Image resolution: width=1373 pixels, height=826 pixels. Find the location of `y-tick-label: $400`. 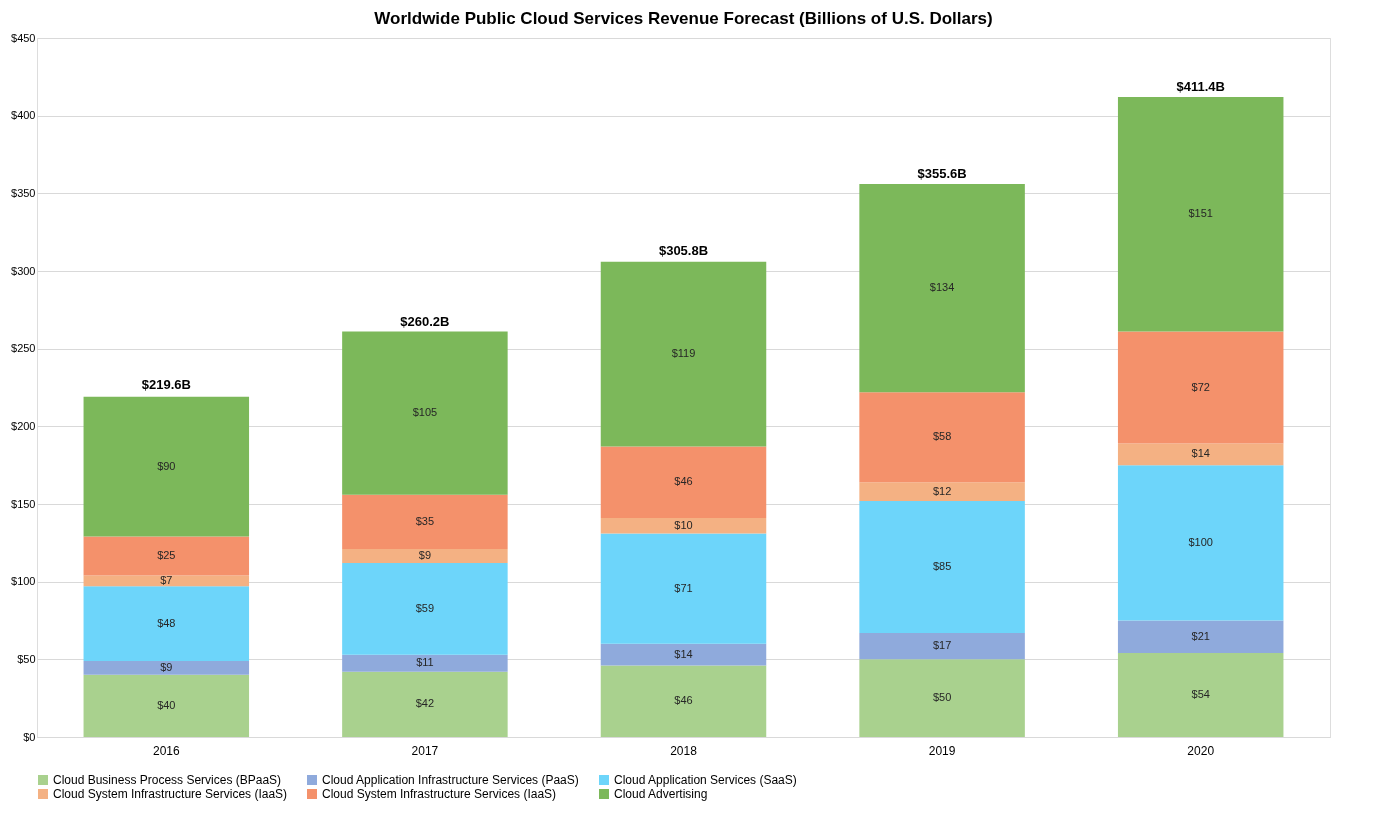

y-tick-label: $400 is located at coordinates (23, 115).